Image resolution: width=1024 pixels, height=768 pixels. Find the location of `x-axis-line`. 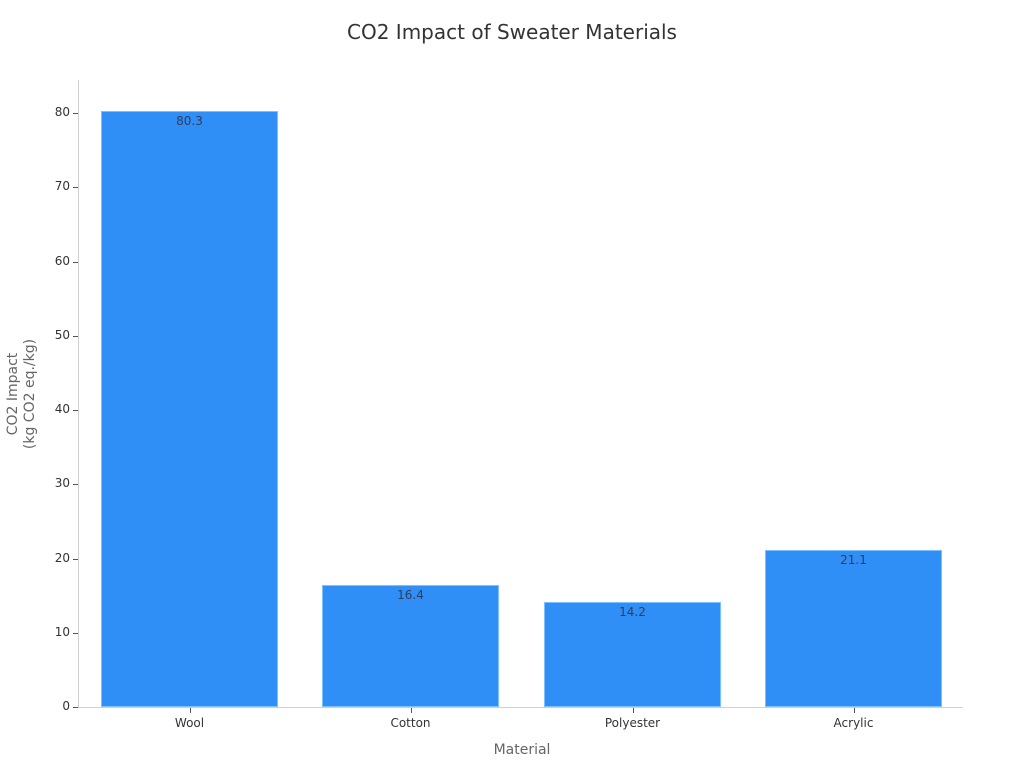

x-axis-line is located at coordinates (520, 707).